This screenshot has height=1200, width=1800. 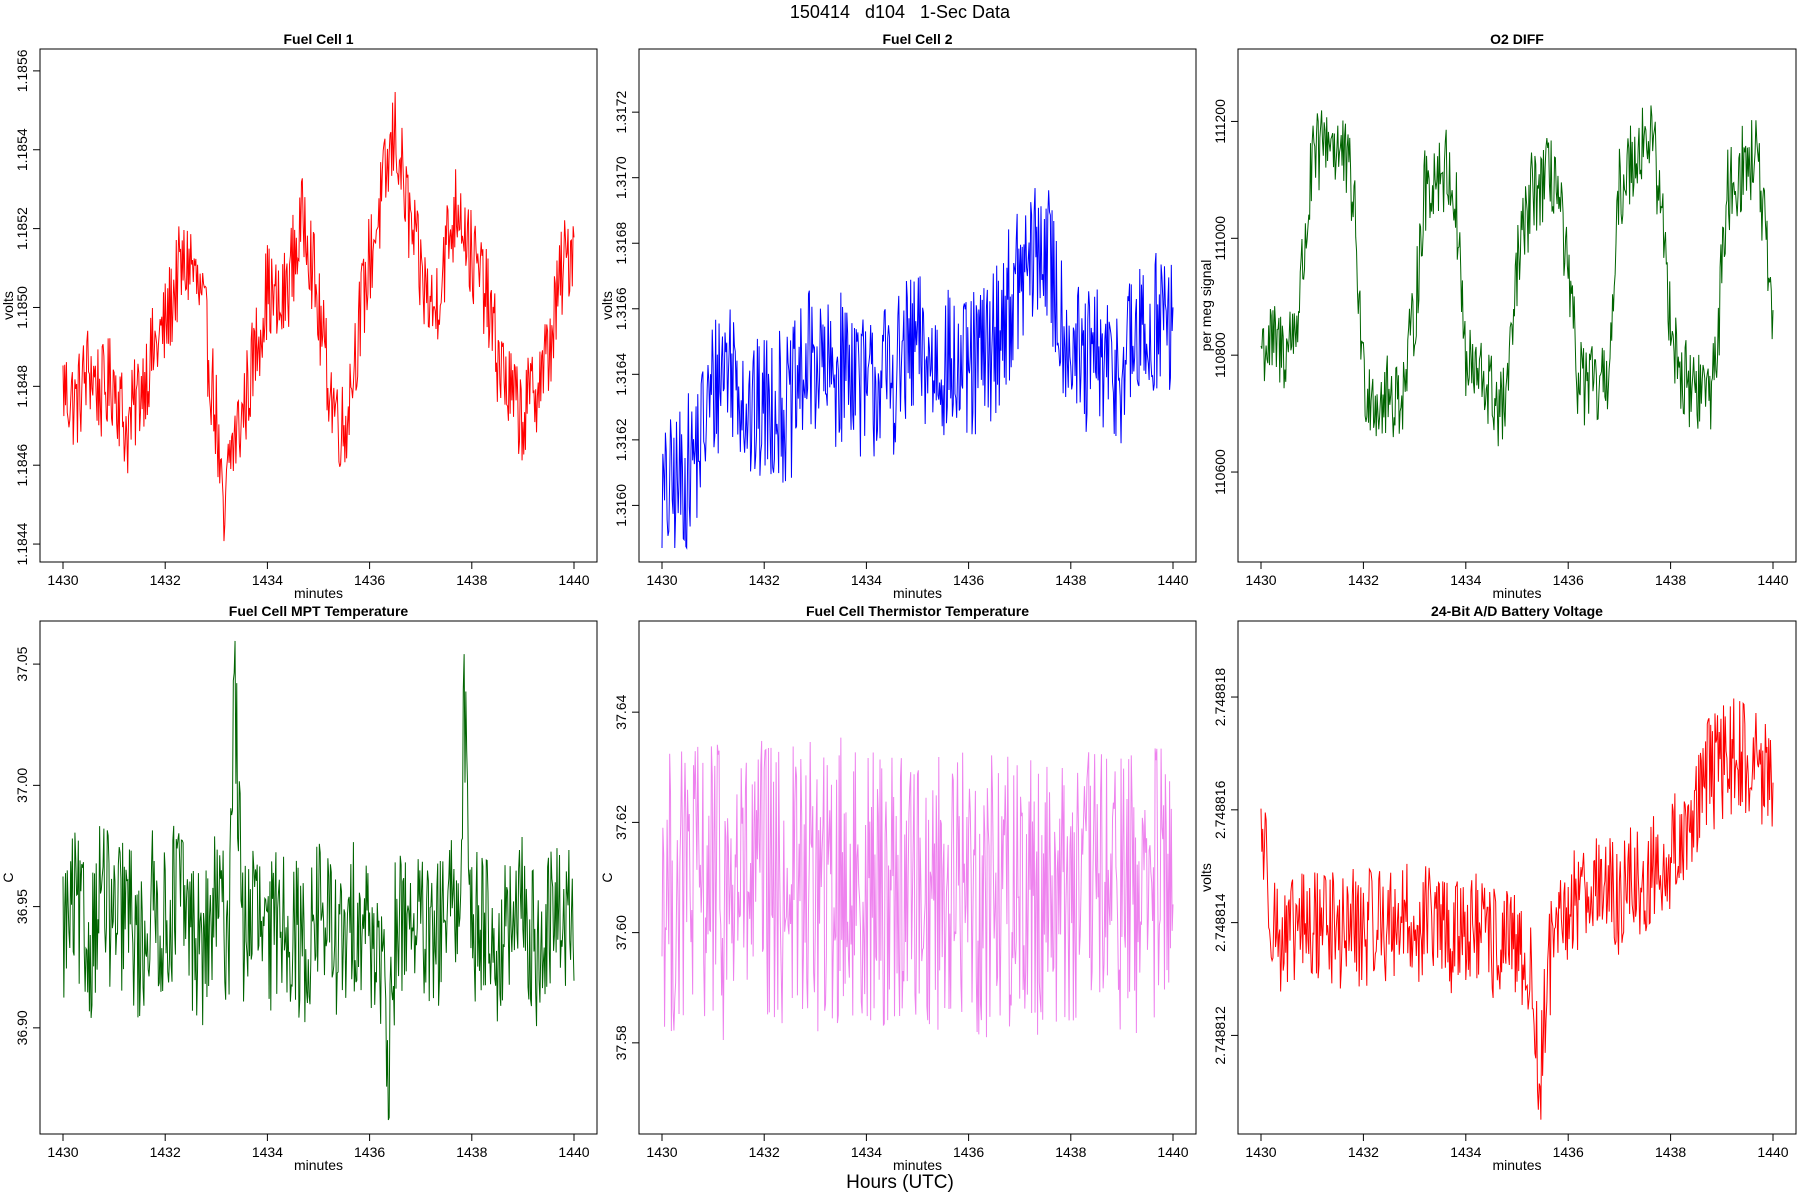 What do you see at coordinates (22, 149) in the screenshot?
I see `y-tick-label: 1.1854` at bounding box center [22, 149].